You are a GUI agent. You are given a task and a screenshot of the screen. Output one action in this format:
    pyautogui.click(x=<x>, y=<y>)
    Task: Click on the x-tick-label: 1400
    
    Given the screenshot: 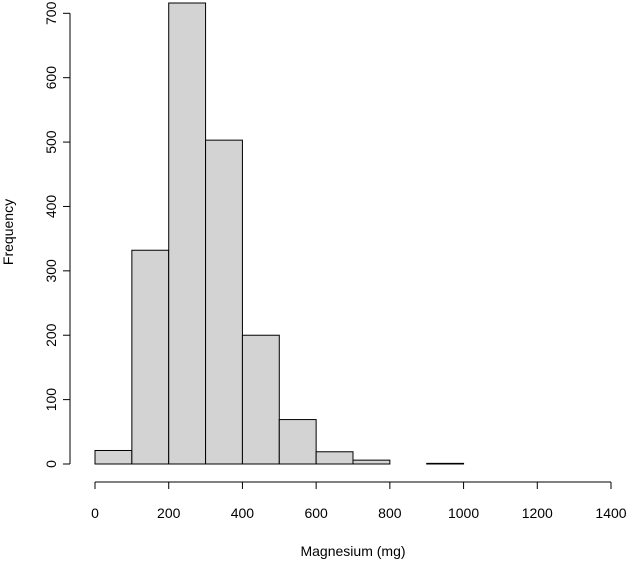 What is the action you would take?
    pyautogui.click(x=610, y=513)
    